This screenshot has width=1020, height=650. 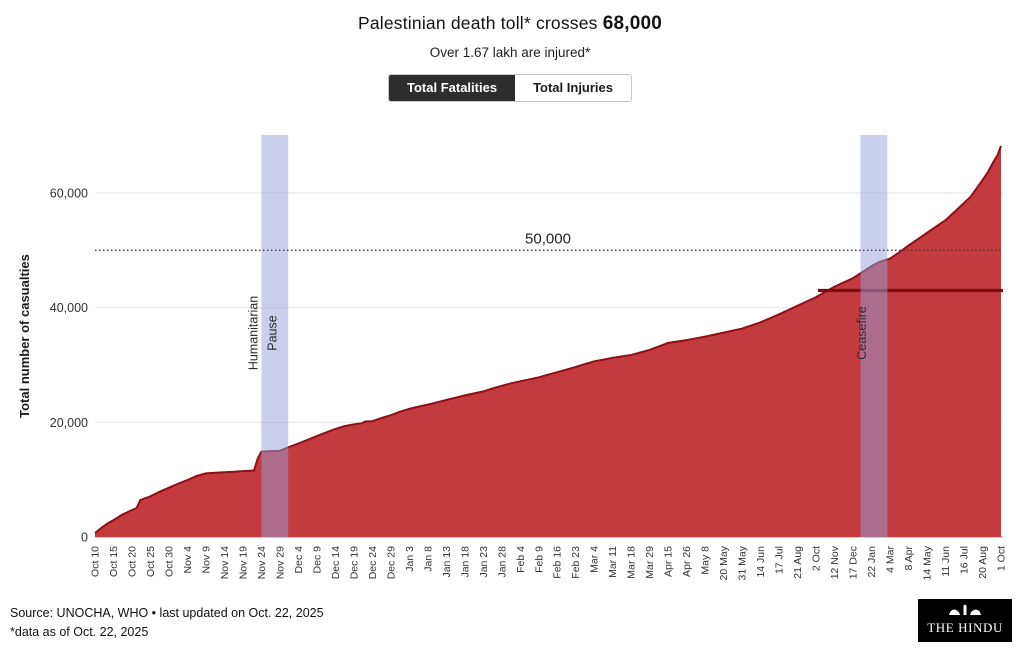 What do you see at coordinates (69, 308) in the screenshot?
I see `y-tick-label: 40,000` at bounding box center [69, 308].